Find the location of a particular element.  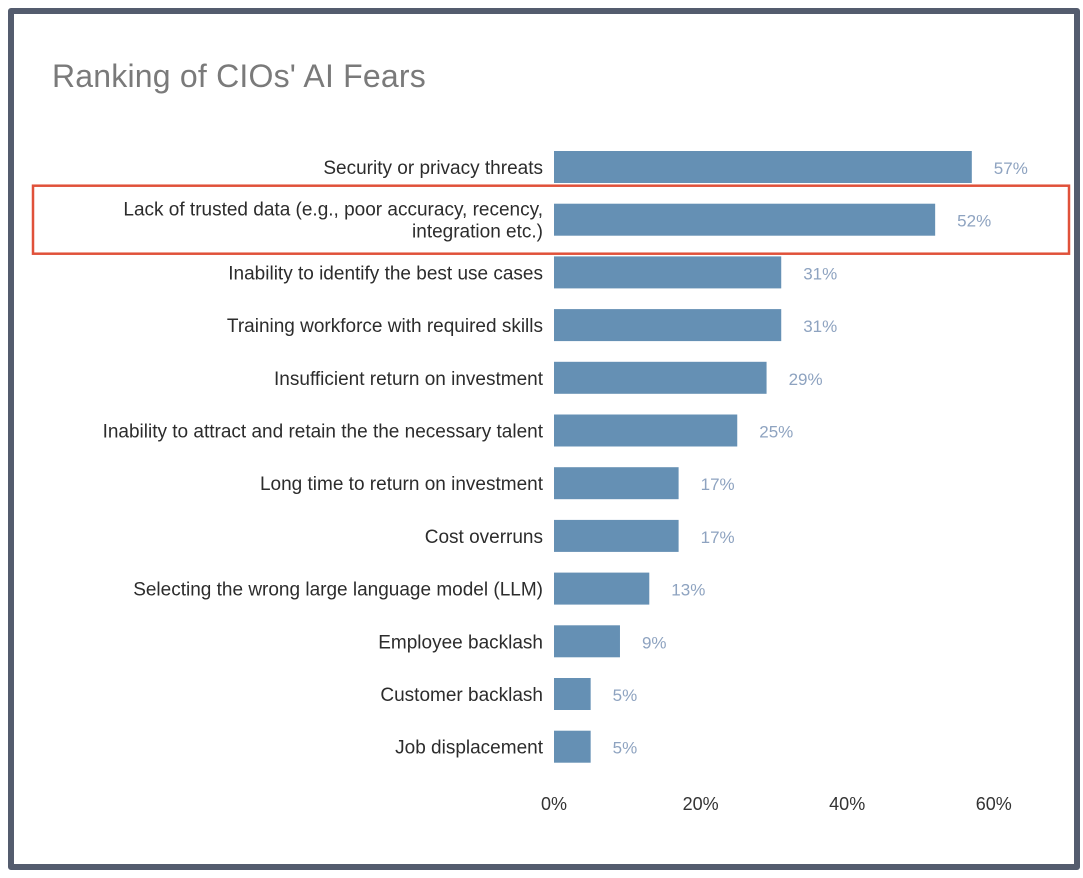

category-label: Long time to return on investment is located at coordinates (402, 484).